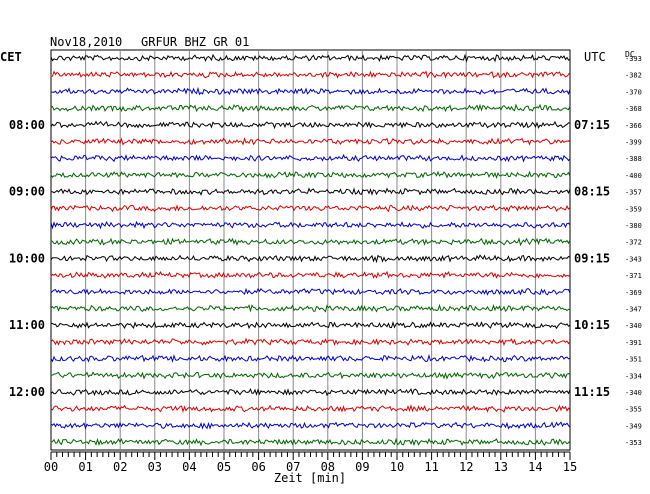 The width and height of the screenshot is (650, 494). Describe the element at coordinates (633, 276) in the screenshot. I see `dc-offset-label: -371` at that location.